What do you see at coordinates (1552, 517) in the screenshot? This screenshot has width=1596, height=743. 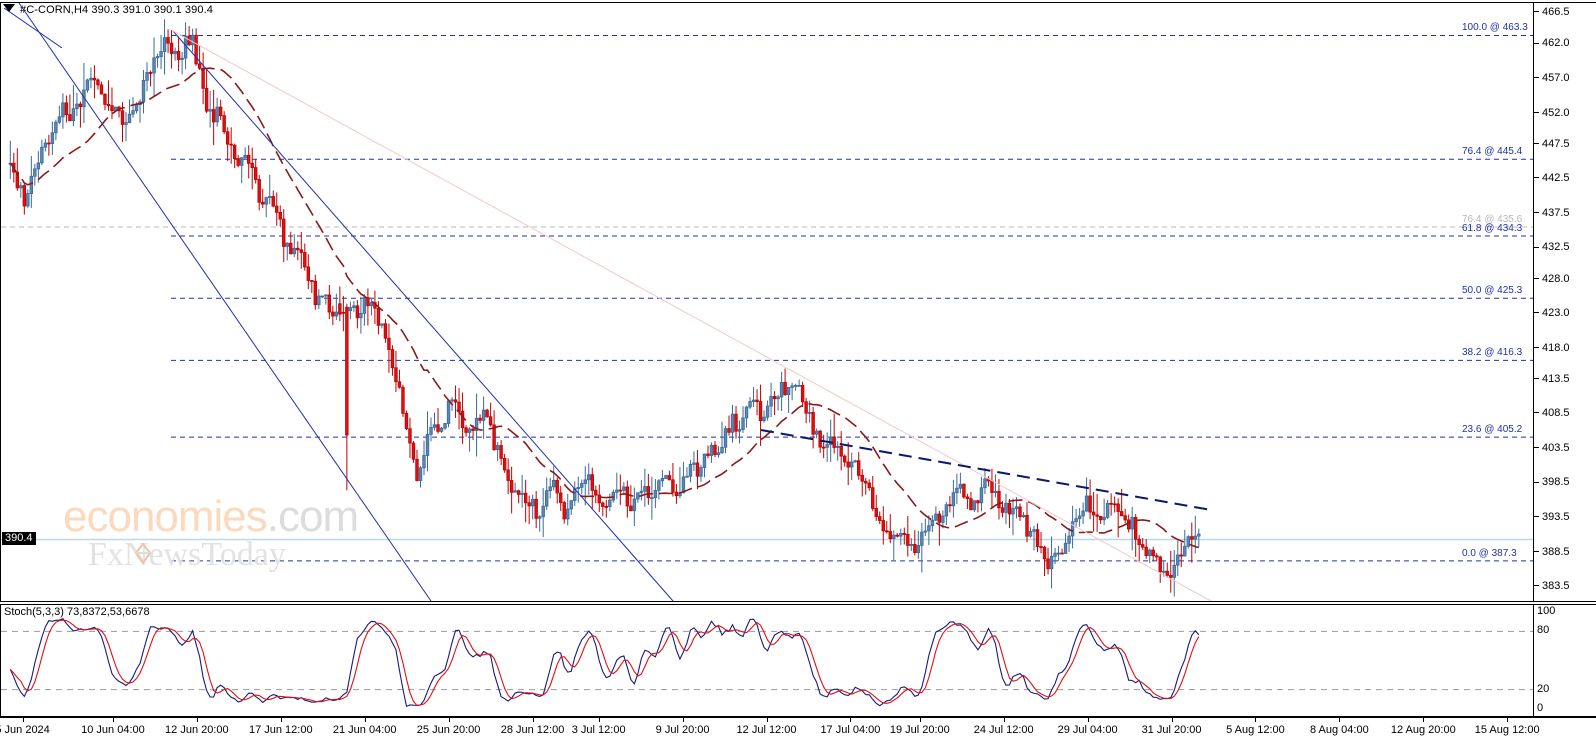 I see `price-axis-tick: 393.5` at bounding box center [1552, 517].